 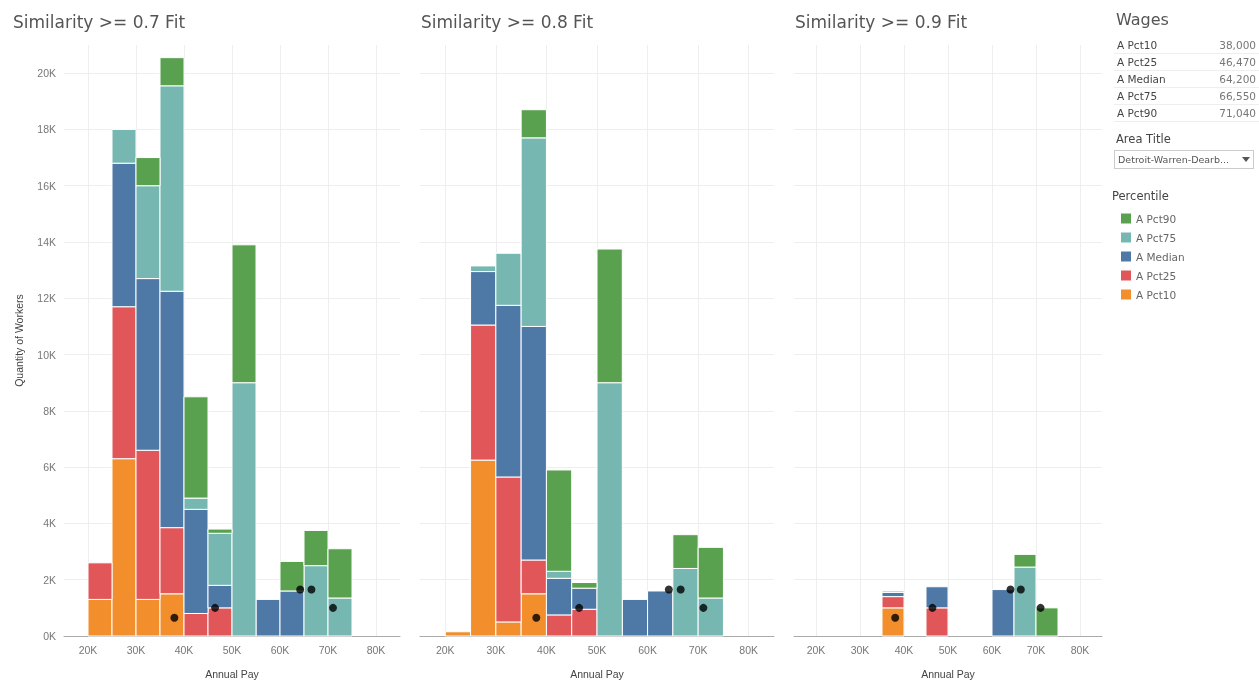 I want to click on text: 64,200, so click(x=1227, y=79).